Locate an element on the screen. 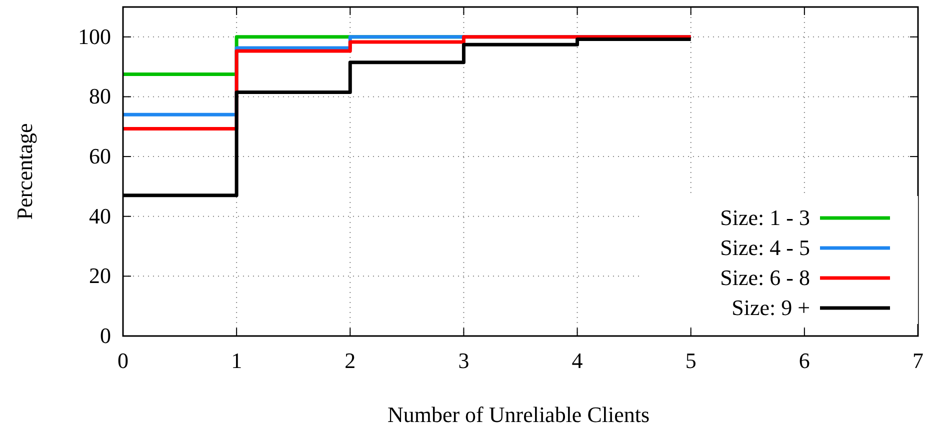 The image size is (930, 434). legend-label: Size: 4 - 5 is located at coordinates (765, 247).